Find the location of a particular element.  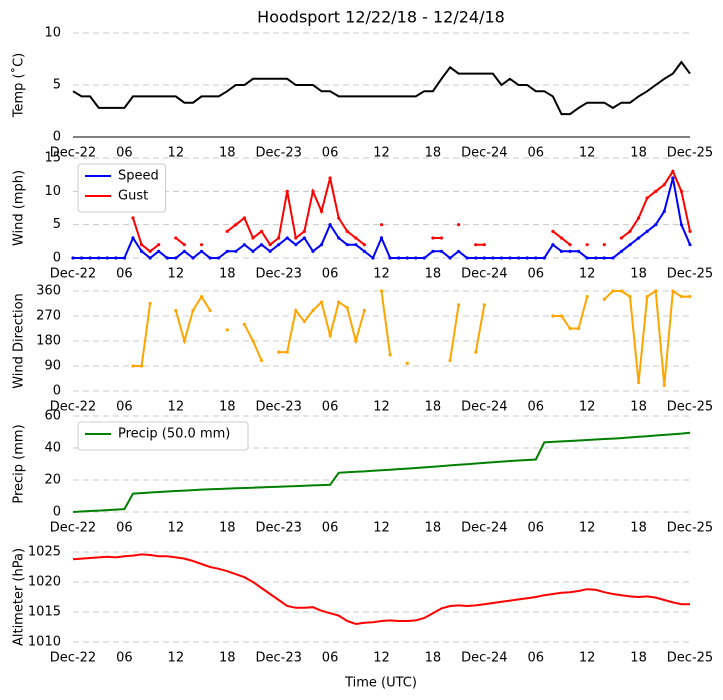

y-tick-label: 1025 is located at coordinates (44, 552).